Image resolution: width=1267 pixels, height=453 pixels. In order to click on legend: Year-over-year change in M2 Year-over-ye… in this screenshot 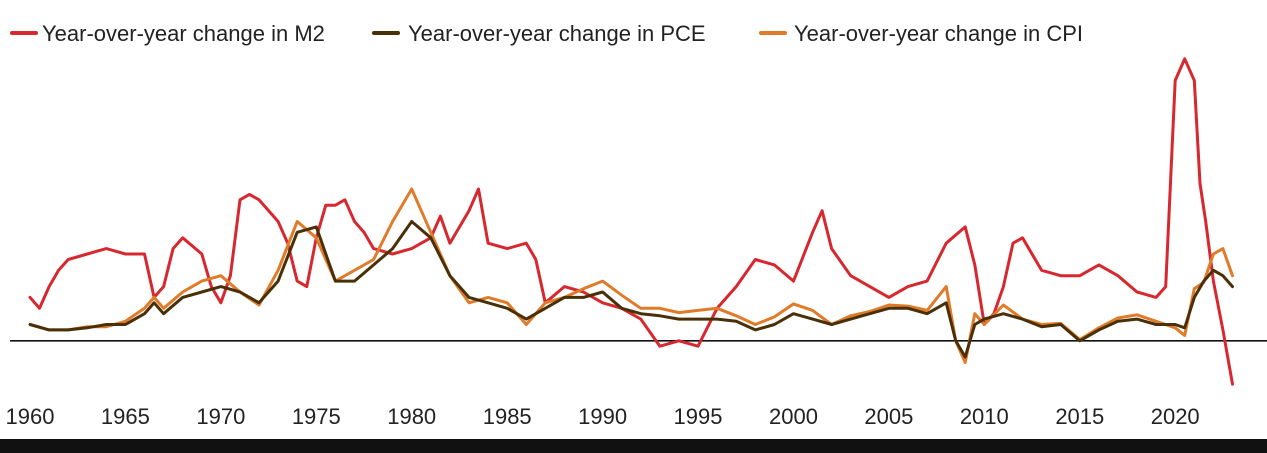, I will do `click(546, 33)`.